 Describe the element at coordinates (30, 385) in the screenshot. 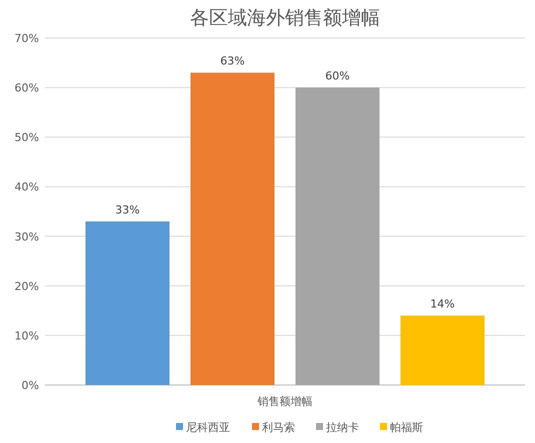

I see `y-tick-label: 0%` at that location.